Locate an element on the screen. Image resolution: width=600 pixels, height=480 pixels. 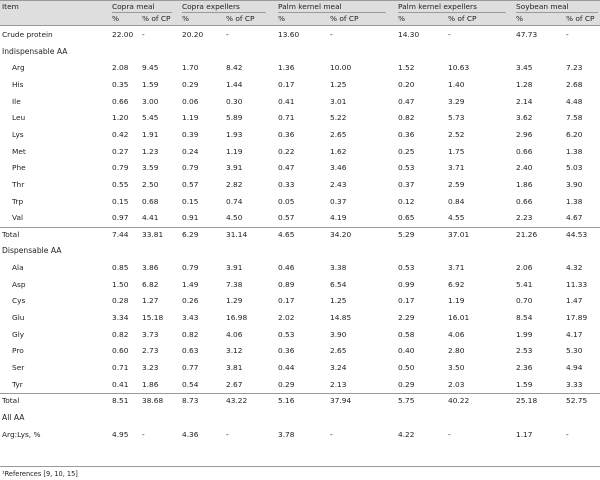
table-cell: 3.62 is located at coordinates (524, 118).